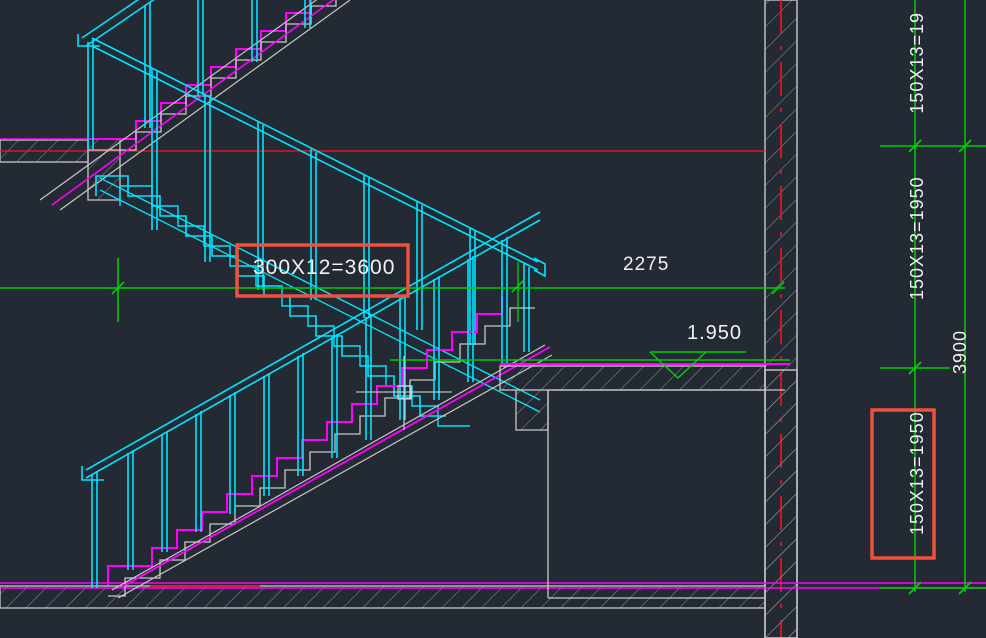 This screenshot has width=986, height=638. Describe the element at coordinates (917, 473) in the screenshot. I see `riser-bottom-label: 150X13=1950` at that location.